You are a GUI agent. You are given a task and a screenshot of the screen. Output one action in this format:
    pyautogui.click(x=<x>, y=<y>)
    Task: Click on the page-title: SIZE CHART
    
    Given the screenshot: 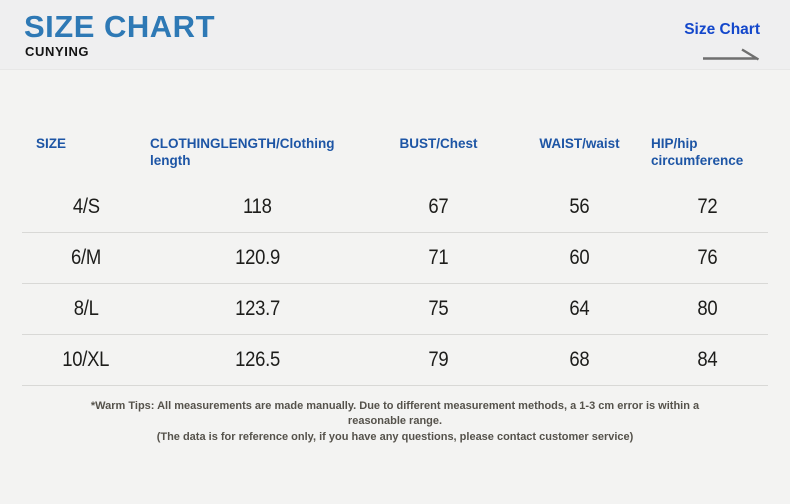 What is the action you would take?
    pyautogui.click(x=119, y=26)
    